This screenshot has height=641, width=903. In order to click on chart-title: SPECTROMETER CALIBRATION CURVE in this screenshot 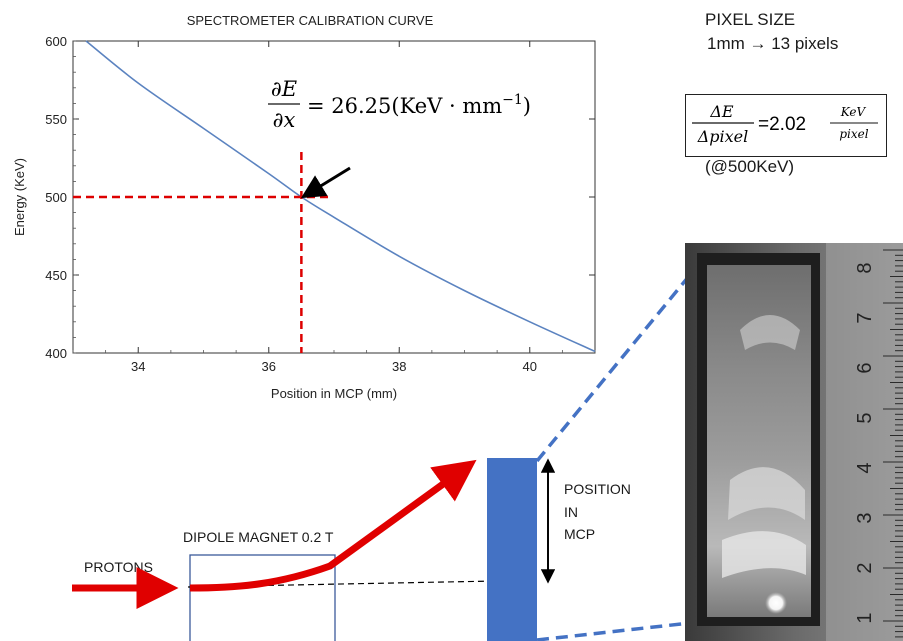, I will do `click(310, 20)`.